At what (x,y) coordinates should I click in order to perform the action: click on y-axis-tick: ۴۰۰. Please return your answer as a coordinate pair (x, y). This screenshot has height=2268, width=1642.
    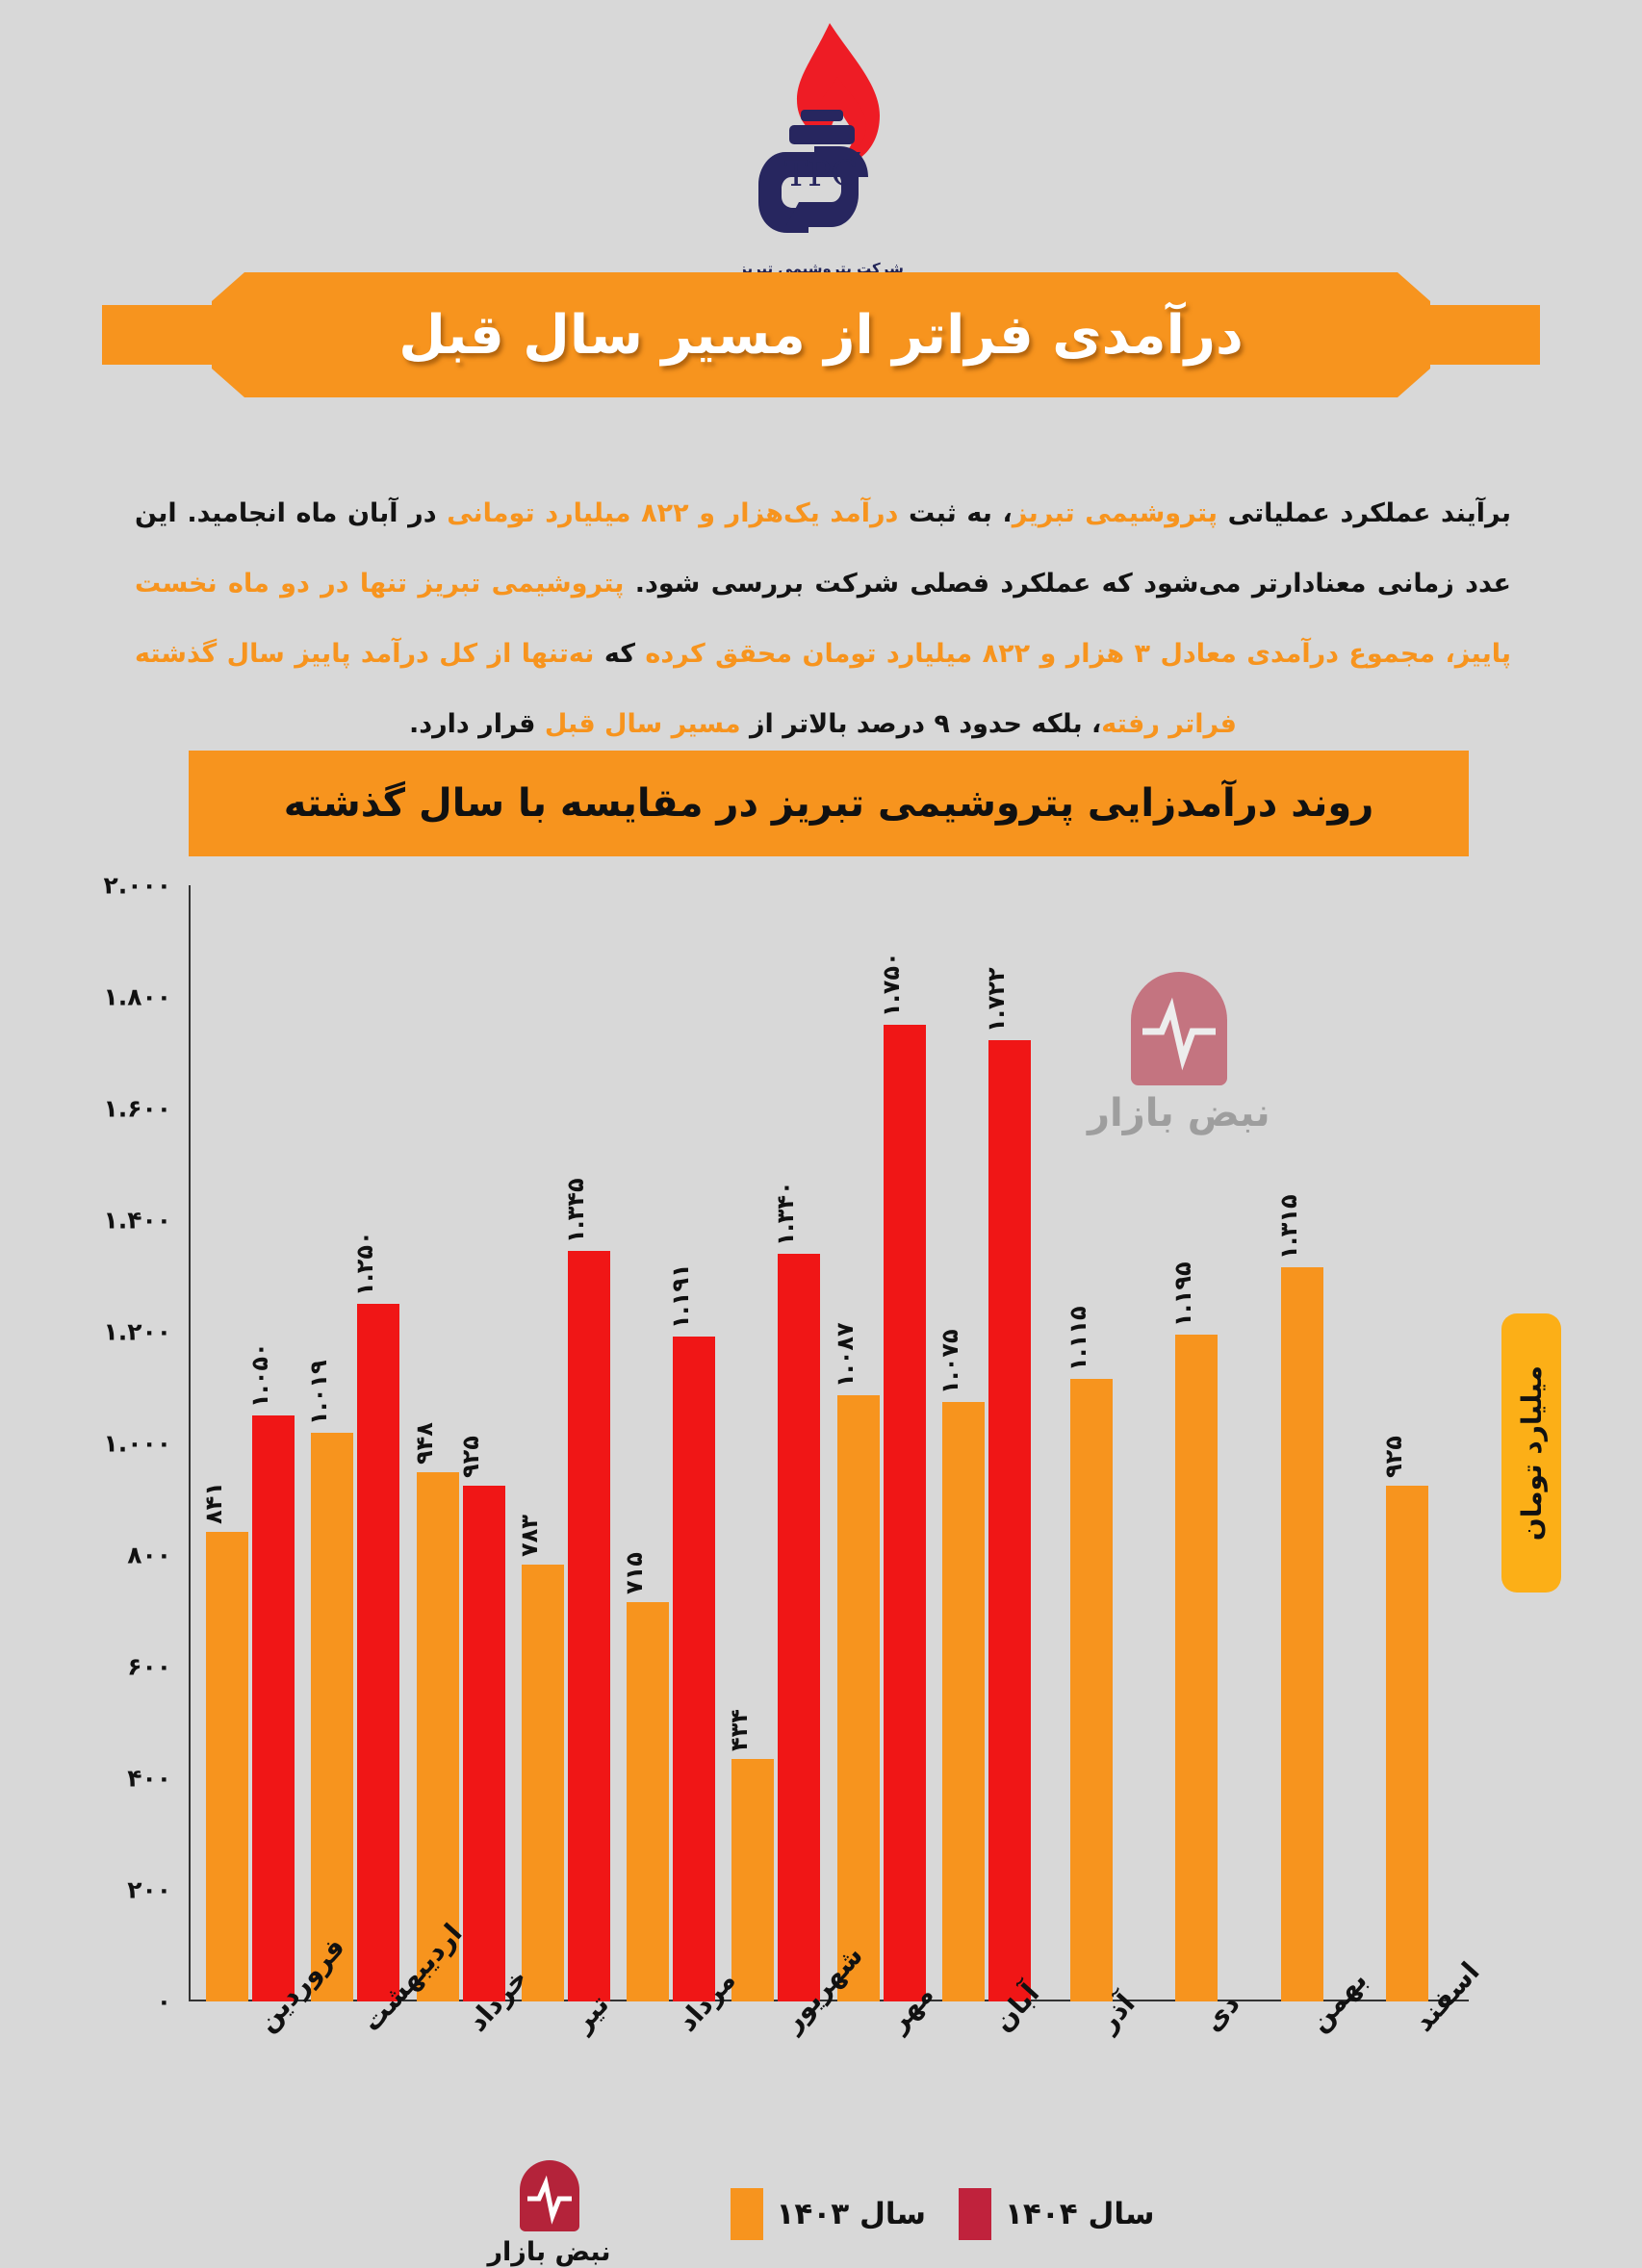
    Looking at the image, I should click on (149, 1778).